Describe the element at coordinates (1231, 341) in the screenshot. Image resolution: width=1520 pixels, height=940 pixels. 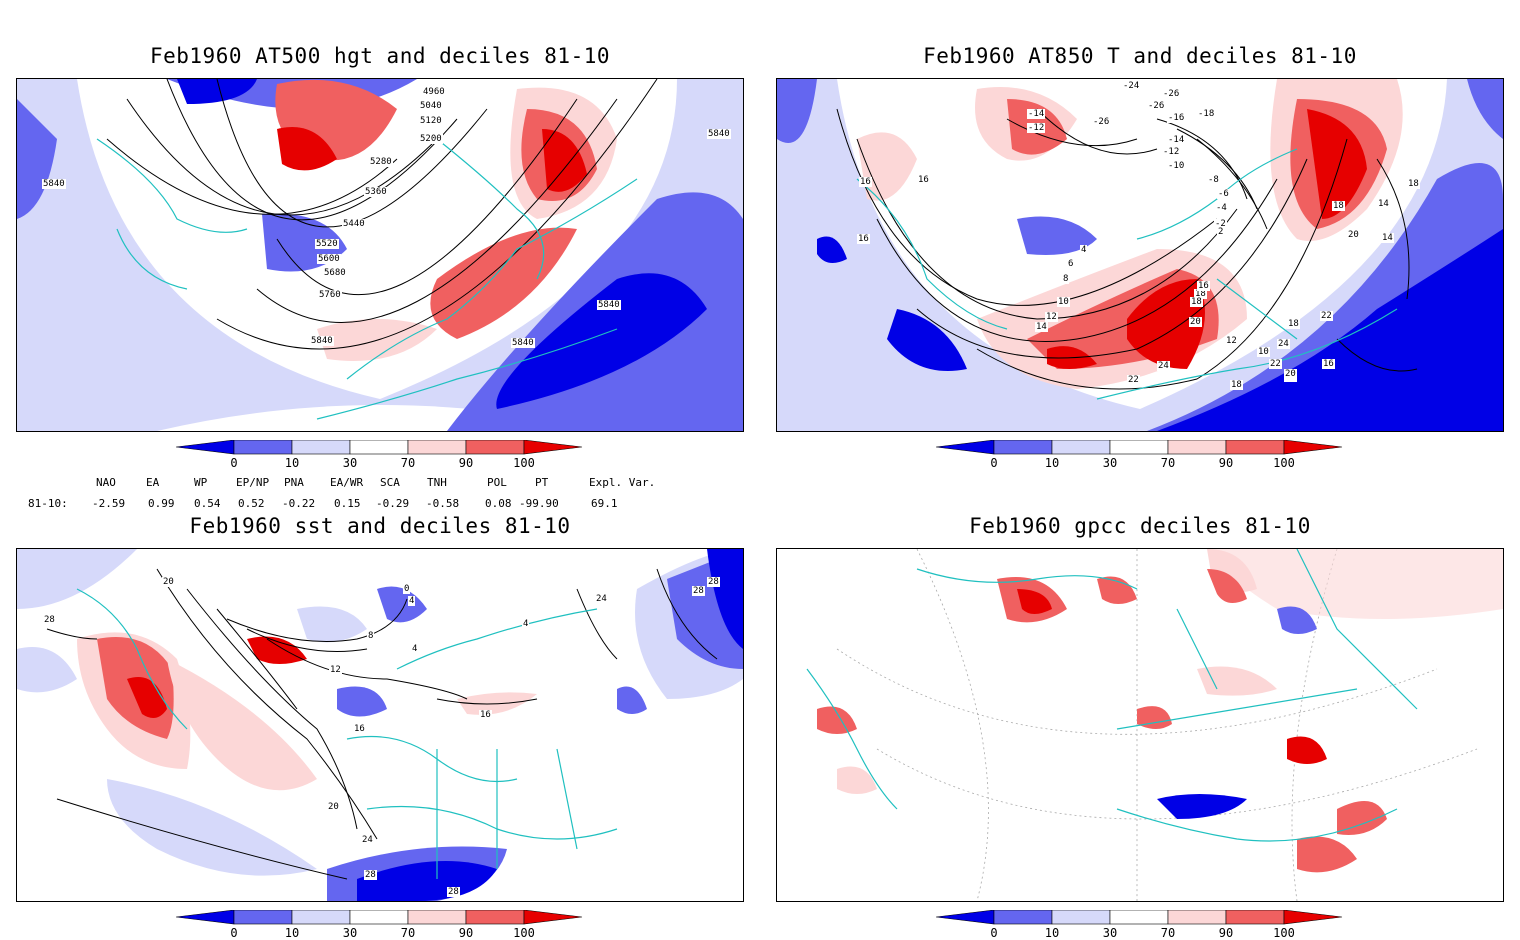
I see `contour-label: 12` at that location.